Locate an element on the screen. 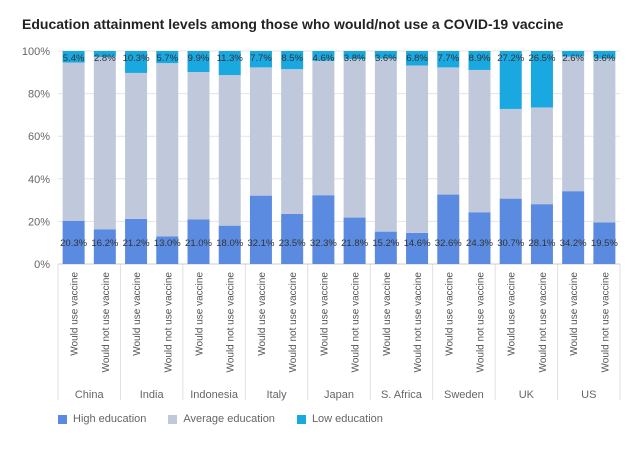  data-label-high: 34.2% is located at coordinates (573, 243).